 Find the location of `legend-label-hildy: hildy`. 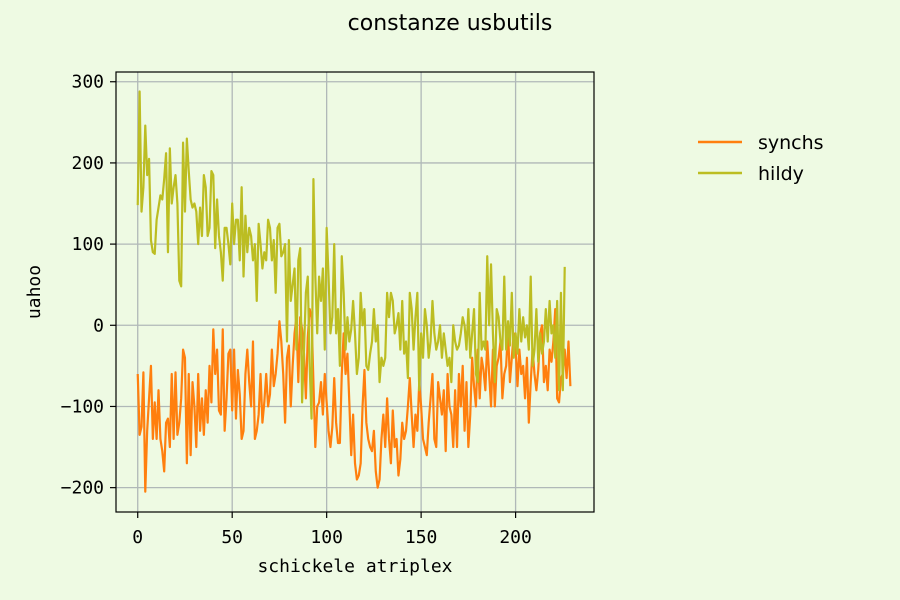

legend-label-hildy: hildy is located at coordinates (781, 174).